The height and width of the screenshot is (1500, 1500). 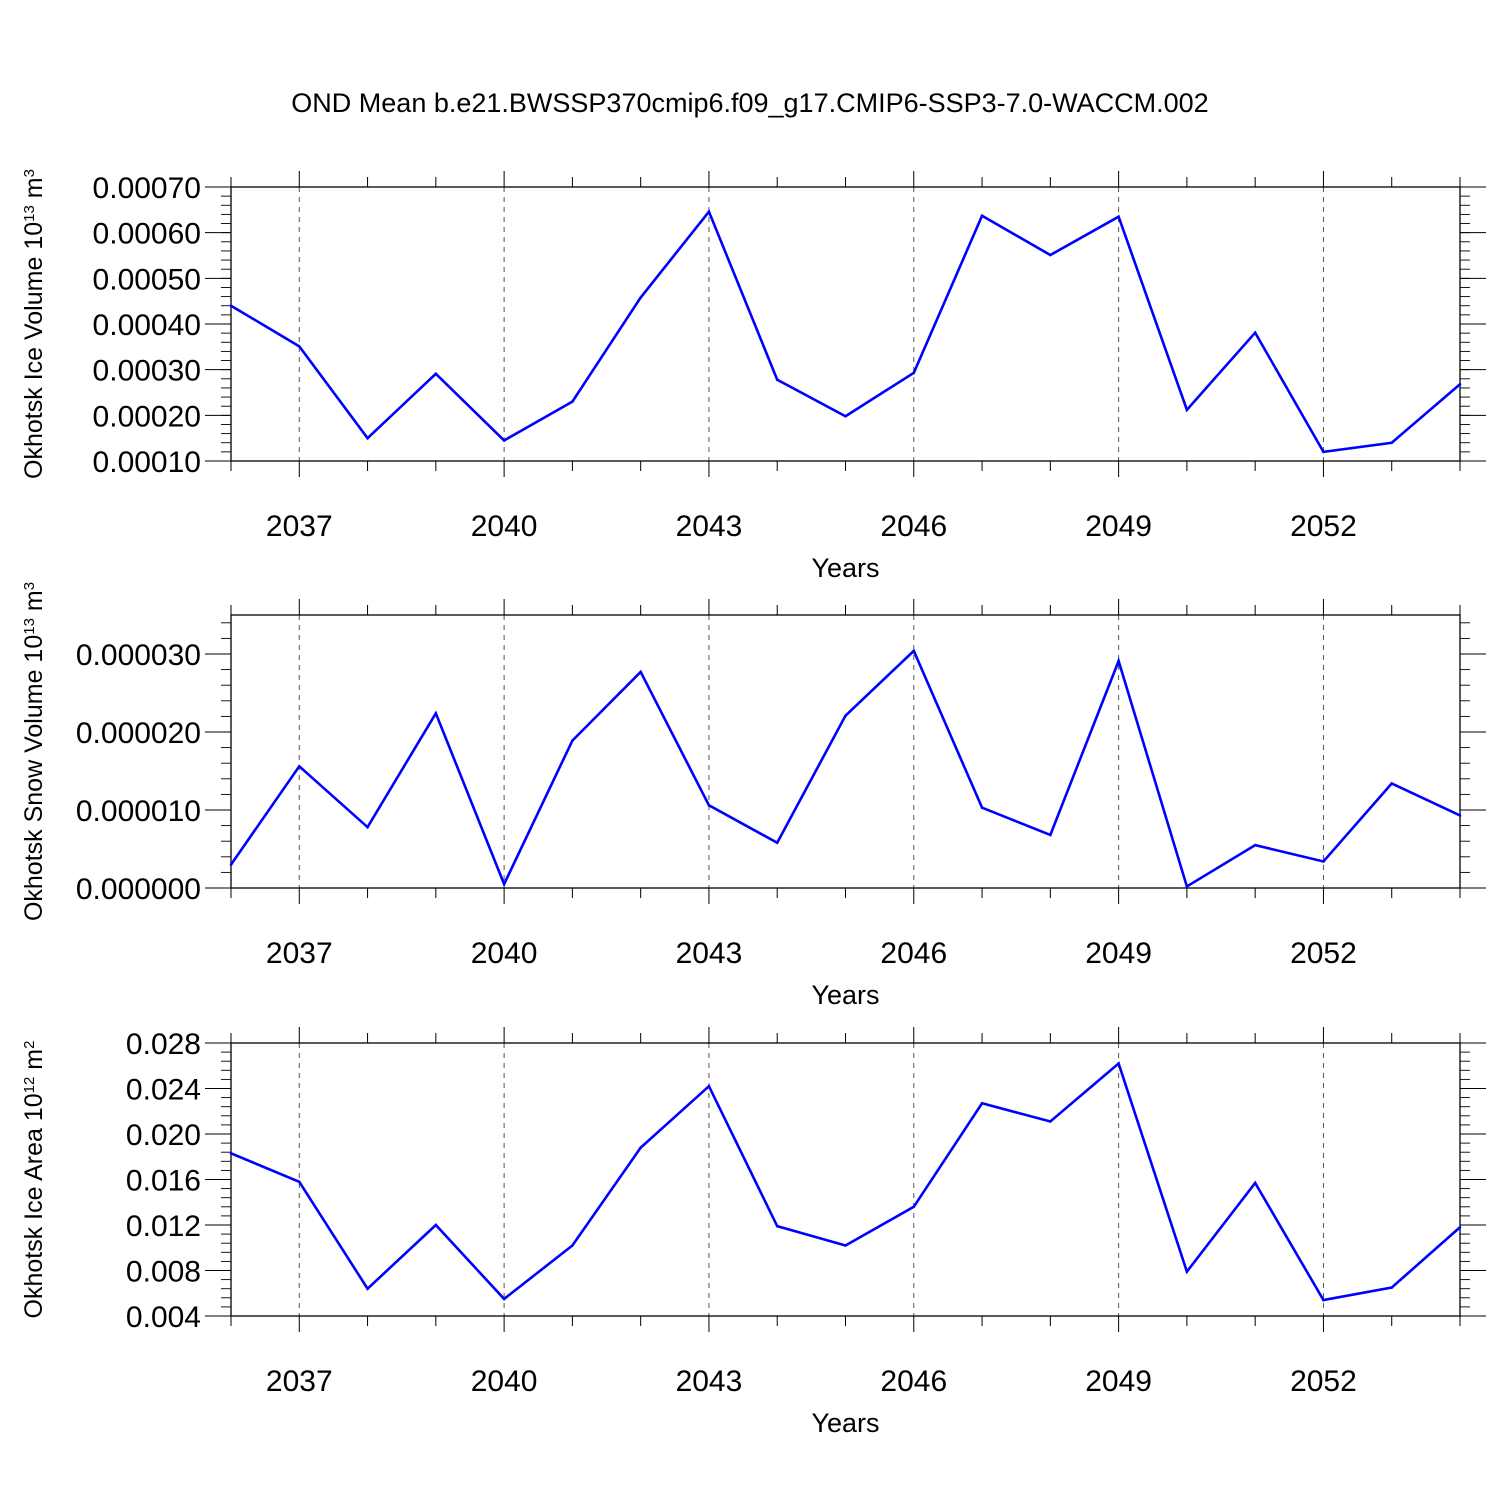 What do you see at coordinates (163, 1044) in the screenshot?
I see `y-tick-label: 0.028` at bounding box center [163, 1044].